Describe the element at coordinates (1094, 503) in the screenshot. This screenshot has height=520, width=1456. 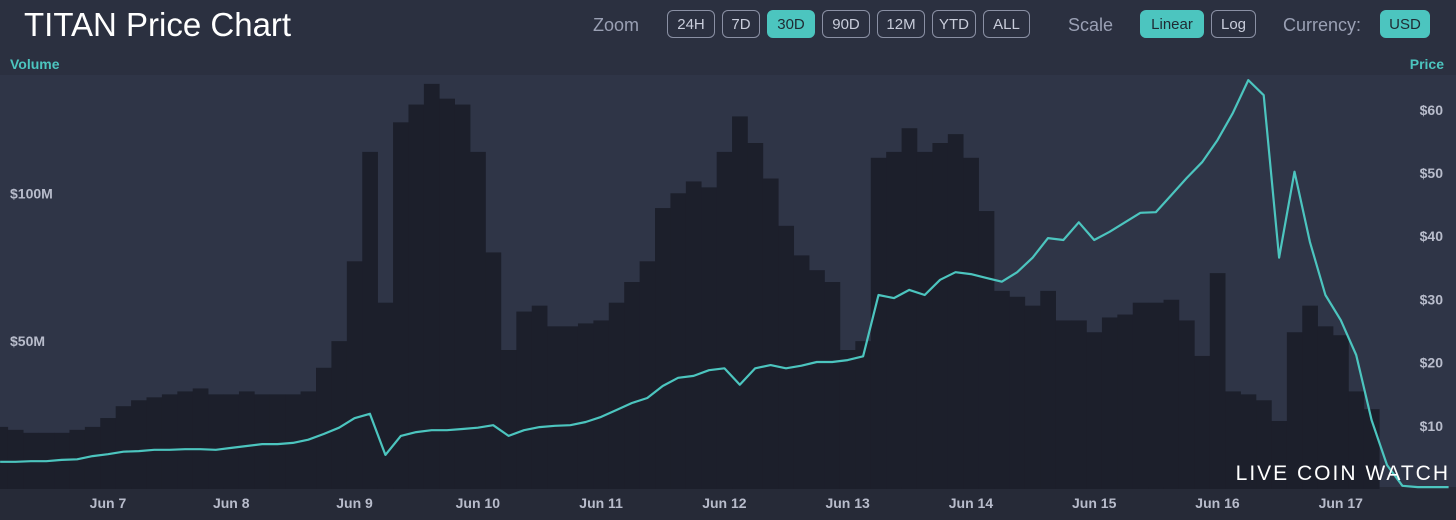
I see `x-tick-label: Jun 15` at that location.